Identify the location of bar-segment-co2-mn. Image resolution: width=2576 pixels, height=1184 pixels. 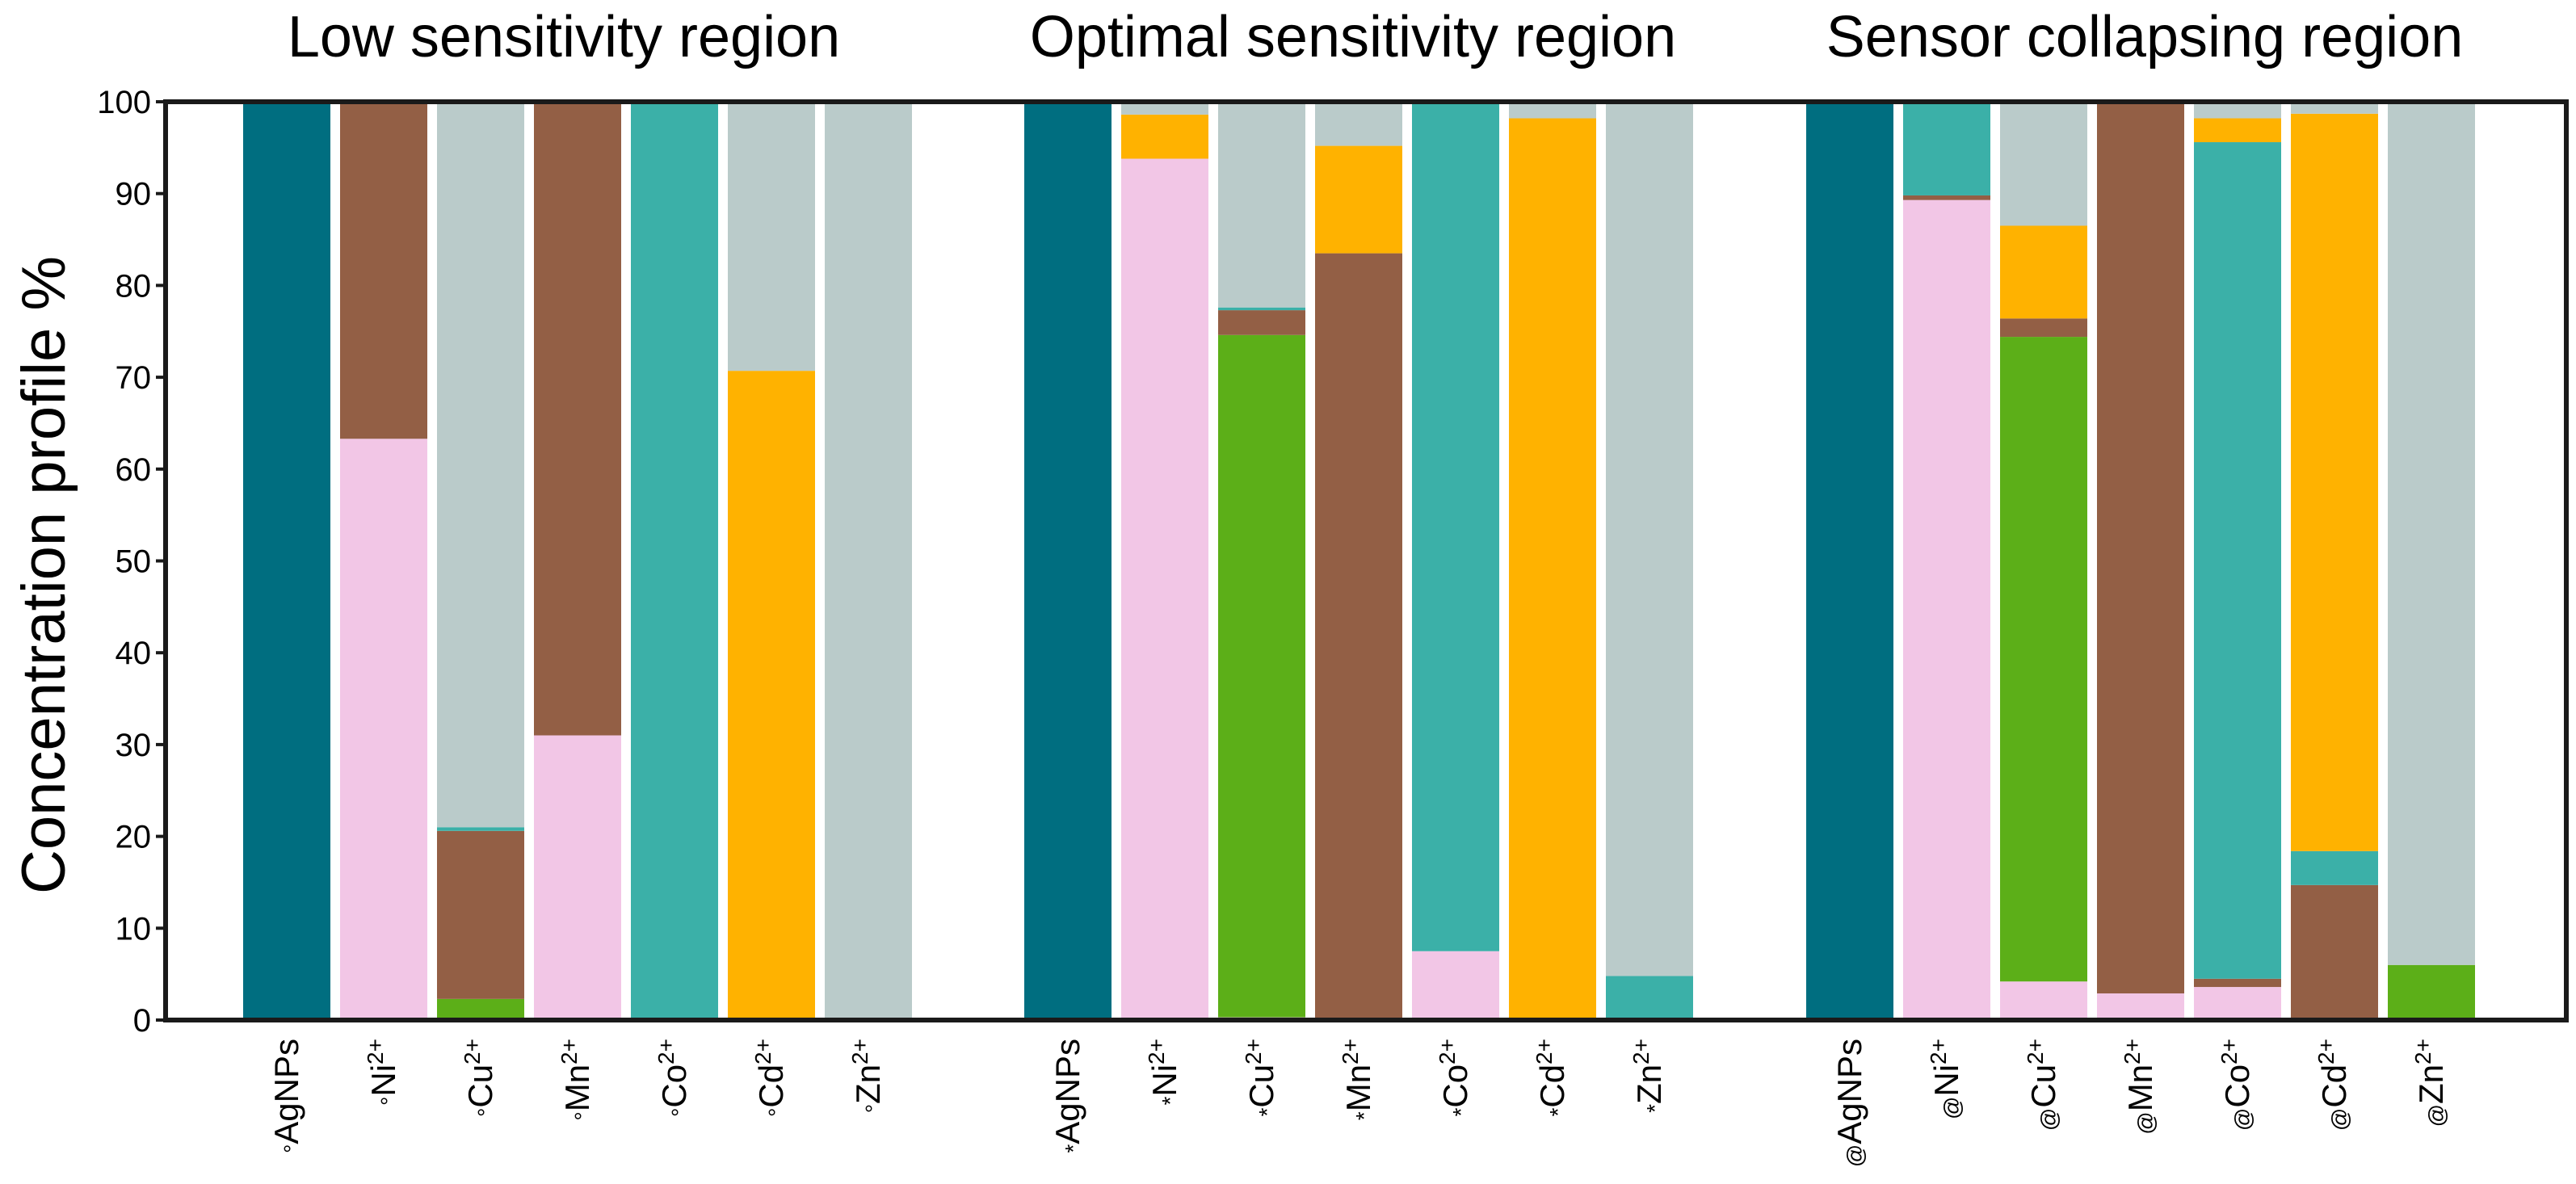
(2237, 983).